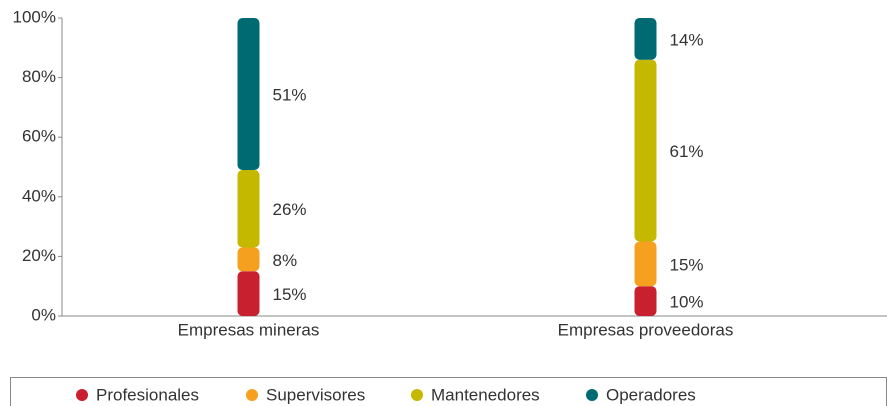 The width and height of the screenshot is (887, 406). Describe the element at coordinates (249, 329) in the screenshot. I see `x-tick-label: Empresas mineras` at that location.